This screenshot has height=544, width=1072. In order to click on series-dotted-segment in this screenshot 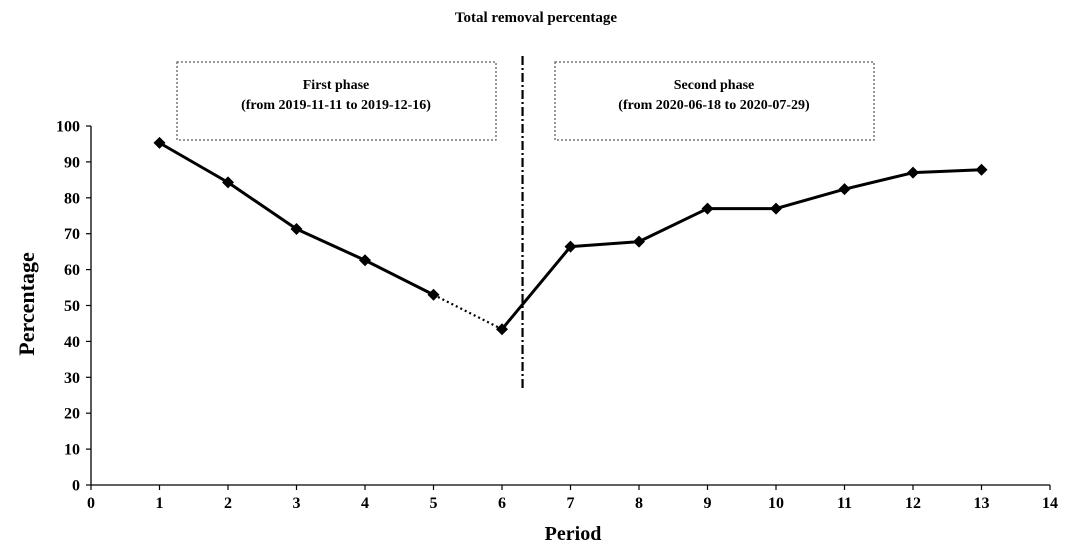, I will do `click(468, 312)`.